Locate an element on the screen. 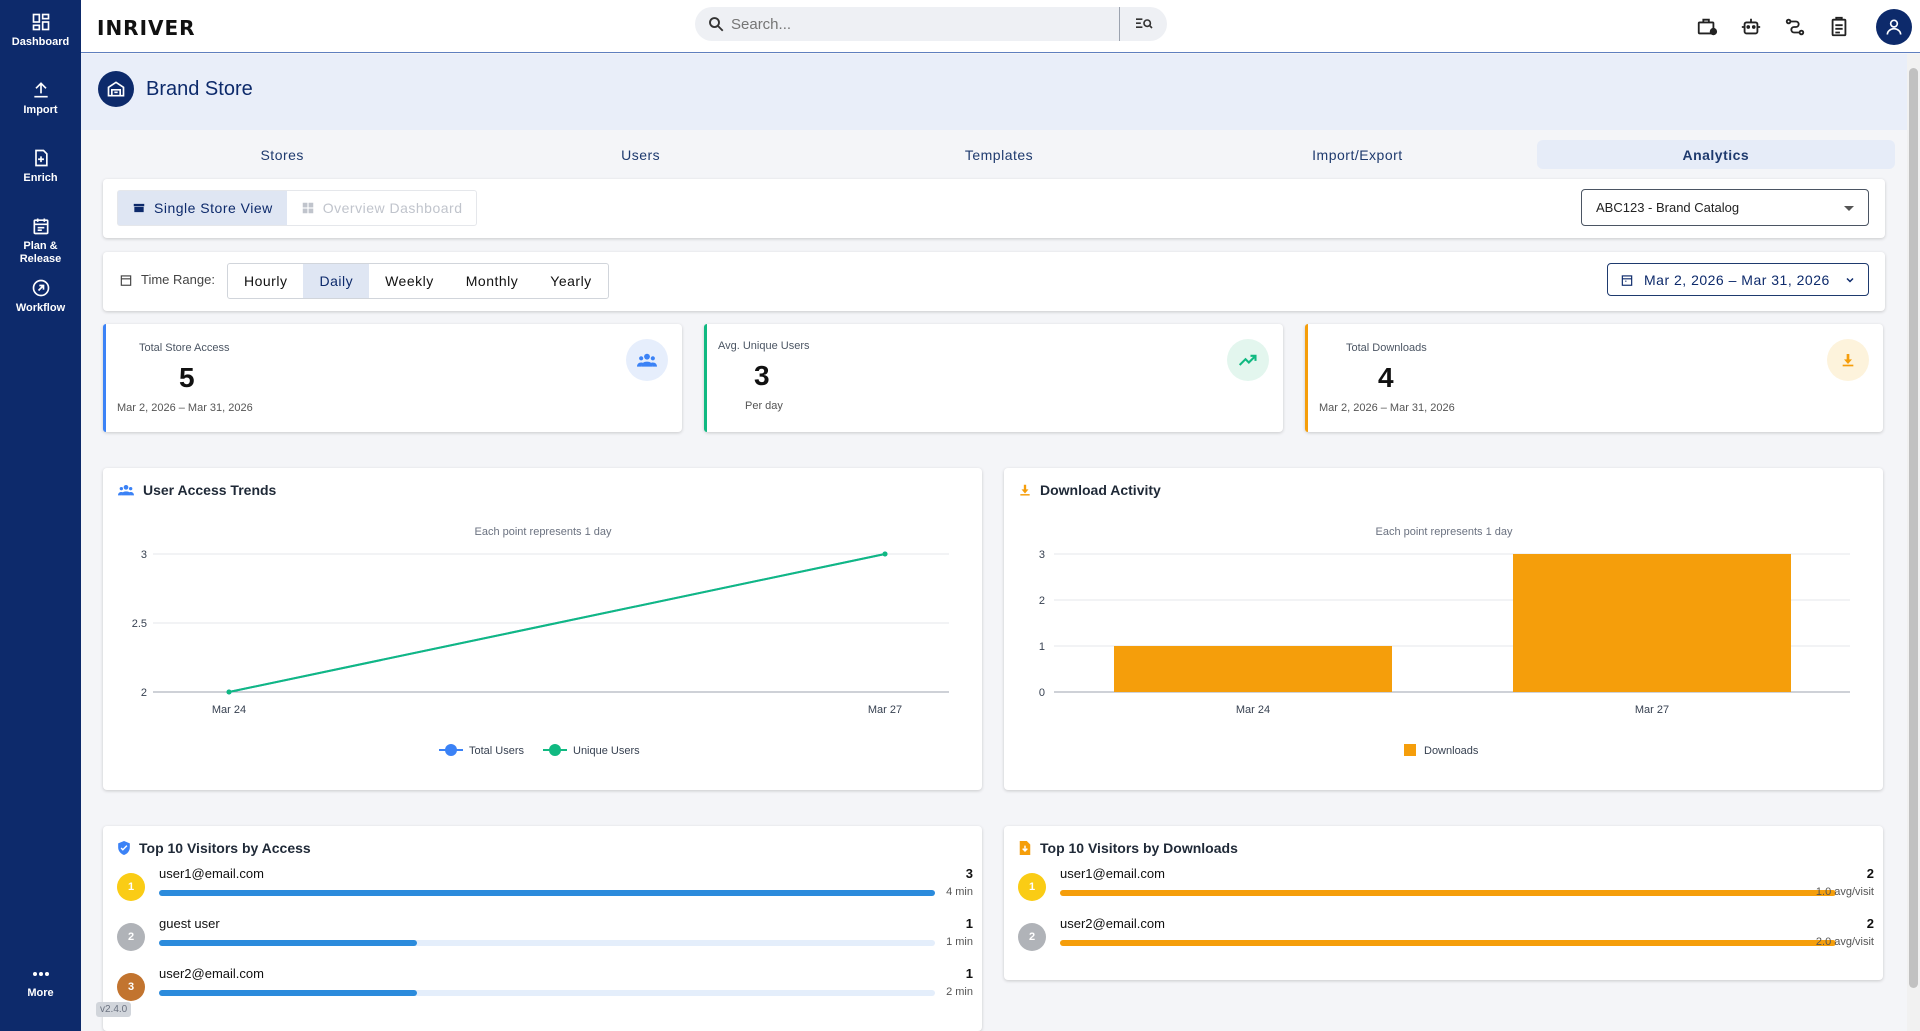 The image size is (1920, 1031). tab-templates: Templates is located at coordinates (999, 154).